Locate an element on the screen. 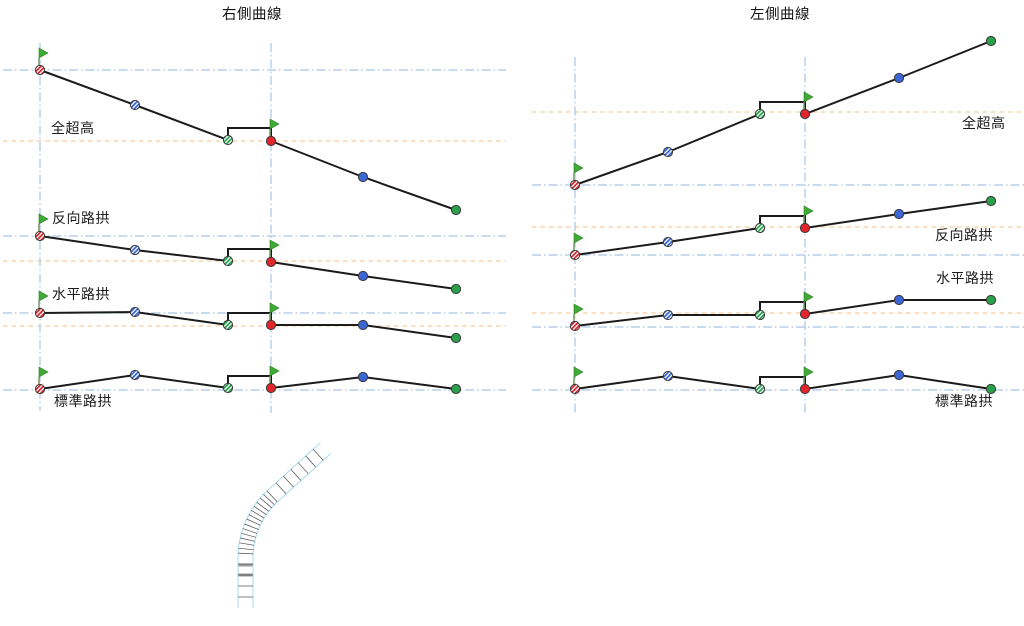 This screenshot has height=626, width=1024. title-left-curve: 左側曲線 is located at coordinates (780, 15).